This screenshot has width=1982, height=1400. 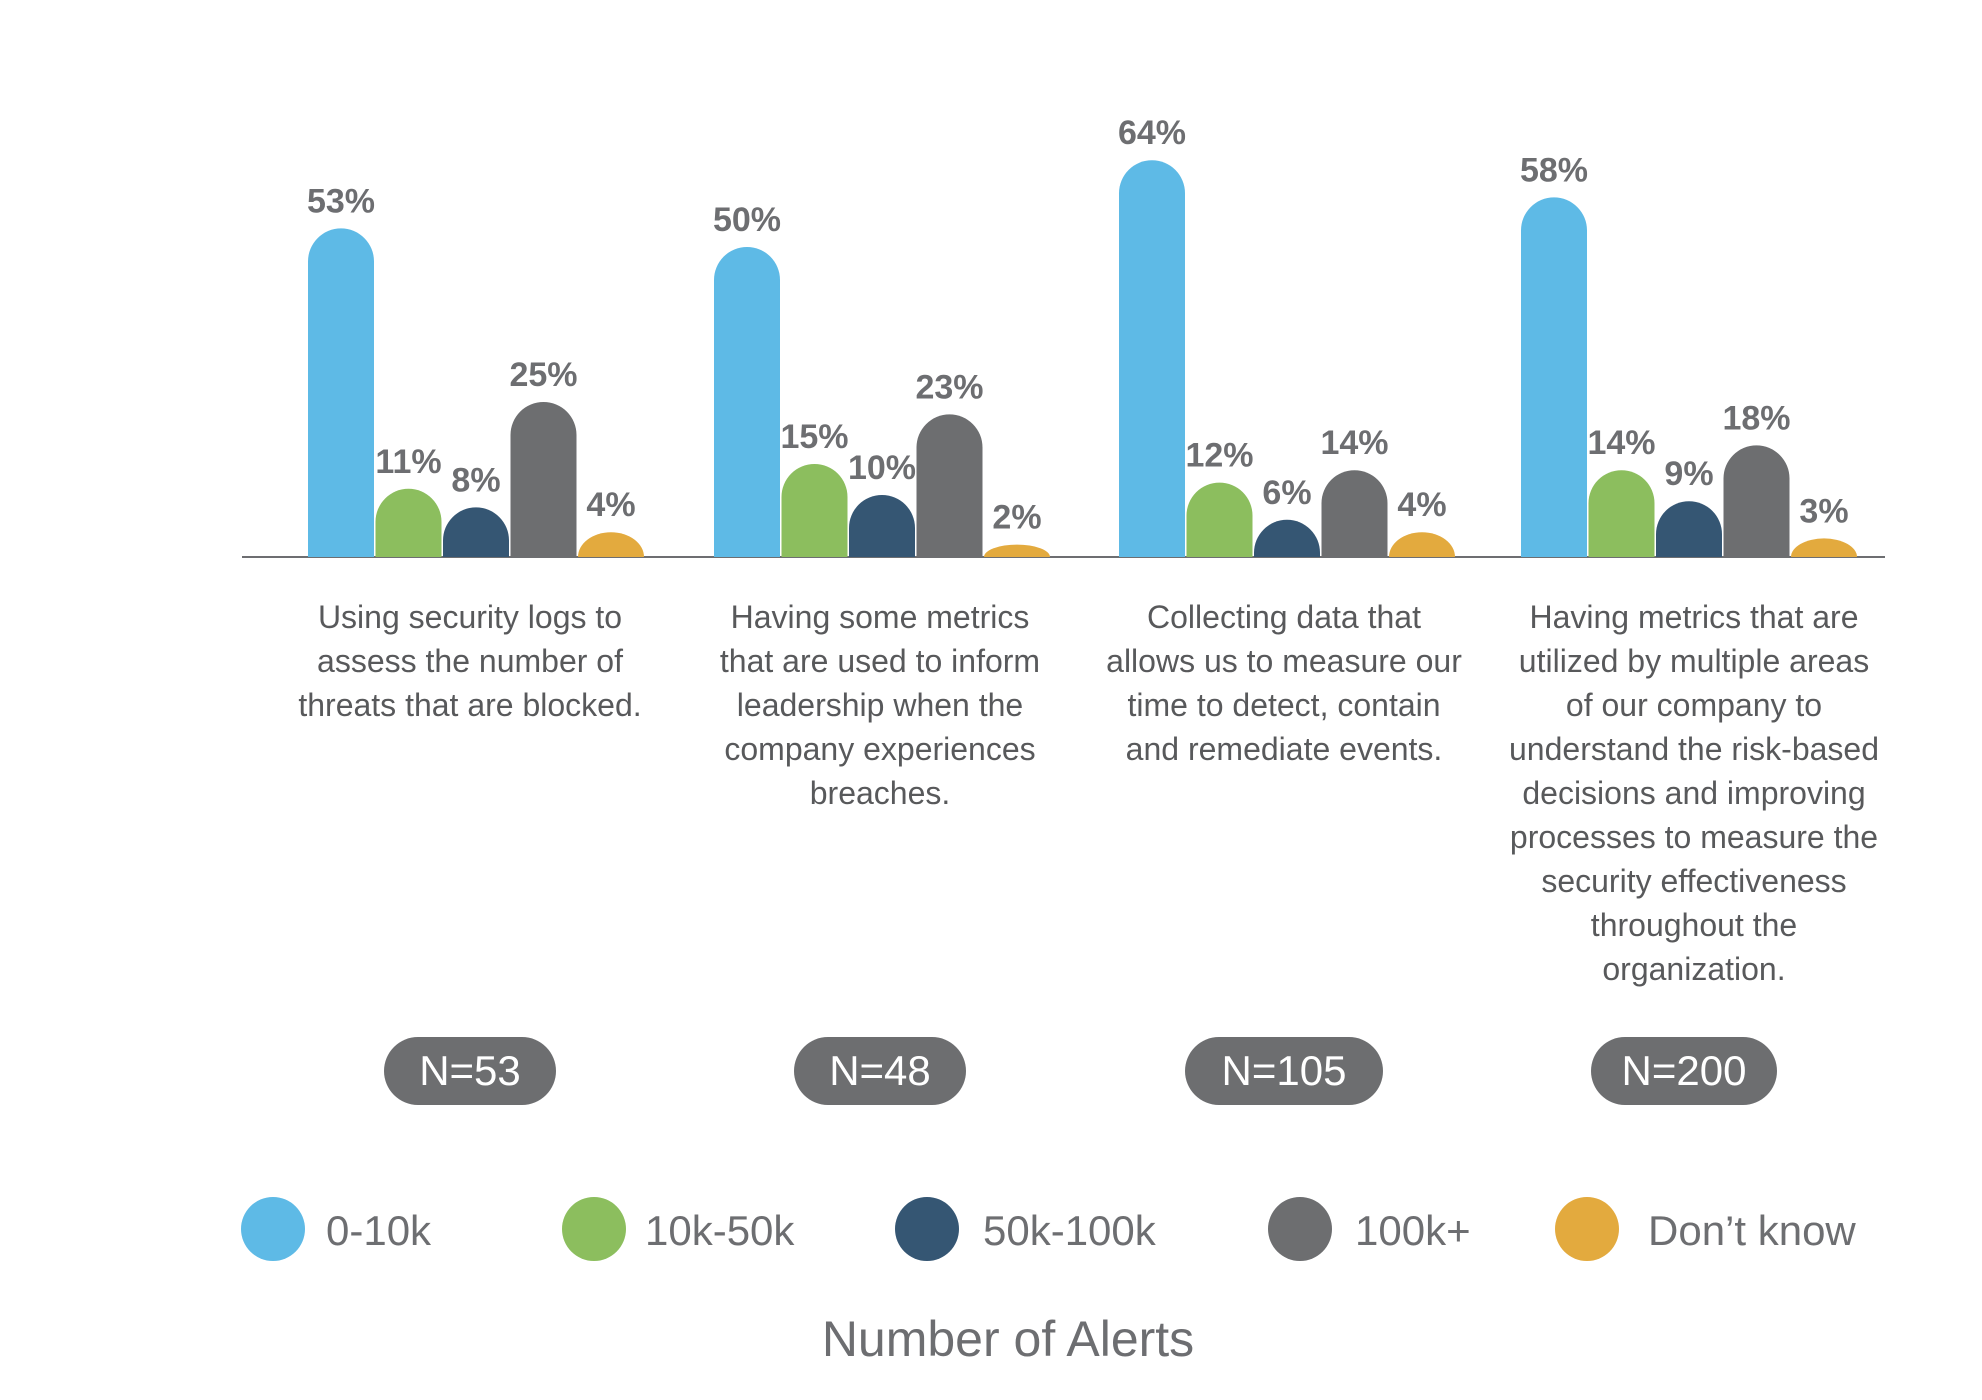 What do you see at coordinates (880, 617) in the screenshot?
I see `category-label-line: Having some metrics` at bounding box center [880, 617].